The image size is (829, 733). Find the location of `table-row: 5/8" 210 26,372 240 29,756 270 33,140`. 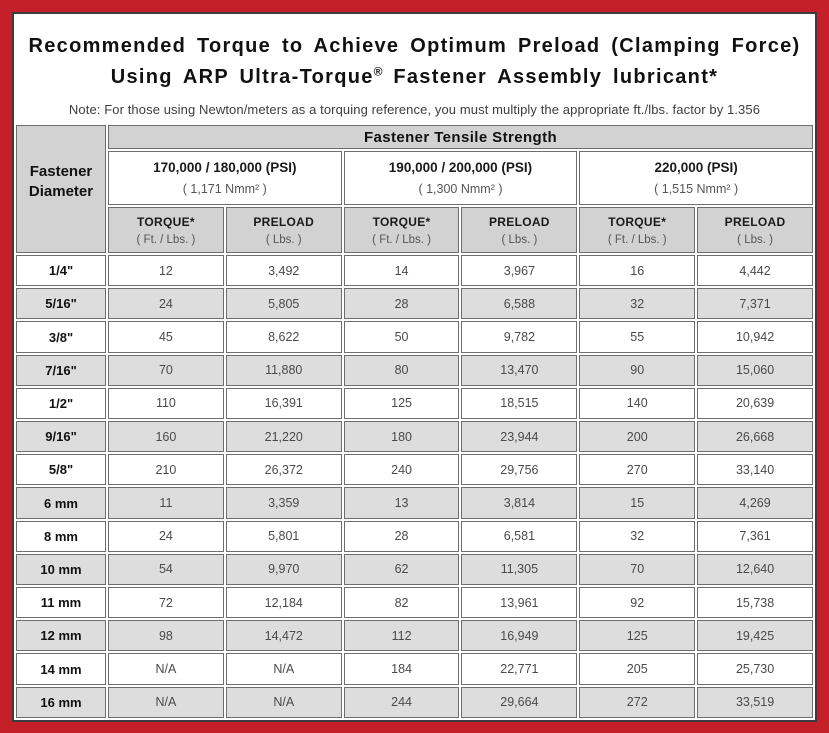

table-row: 5/8" 210 26,372 240 29,756 270 33,140 is located at coordinates (414, 470).